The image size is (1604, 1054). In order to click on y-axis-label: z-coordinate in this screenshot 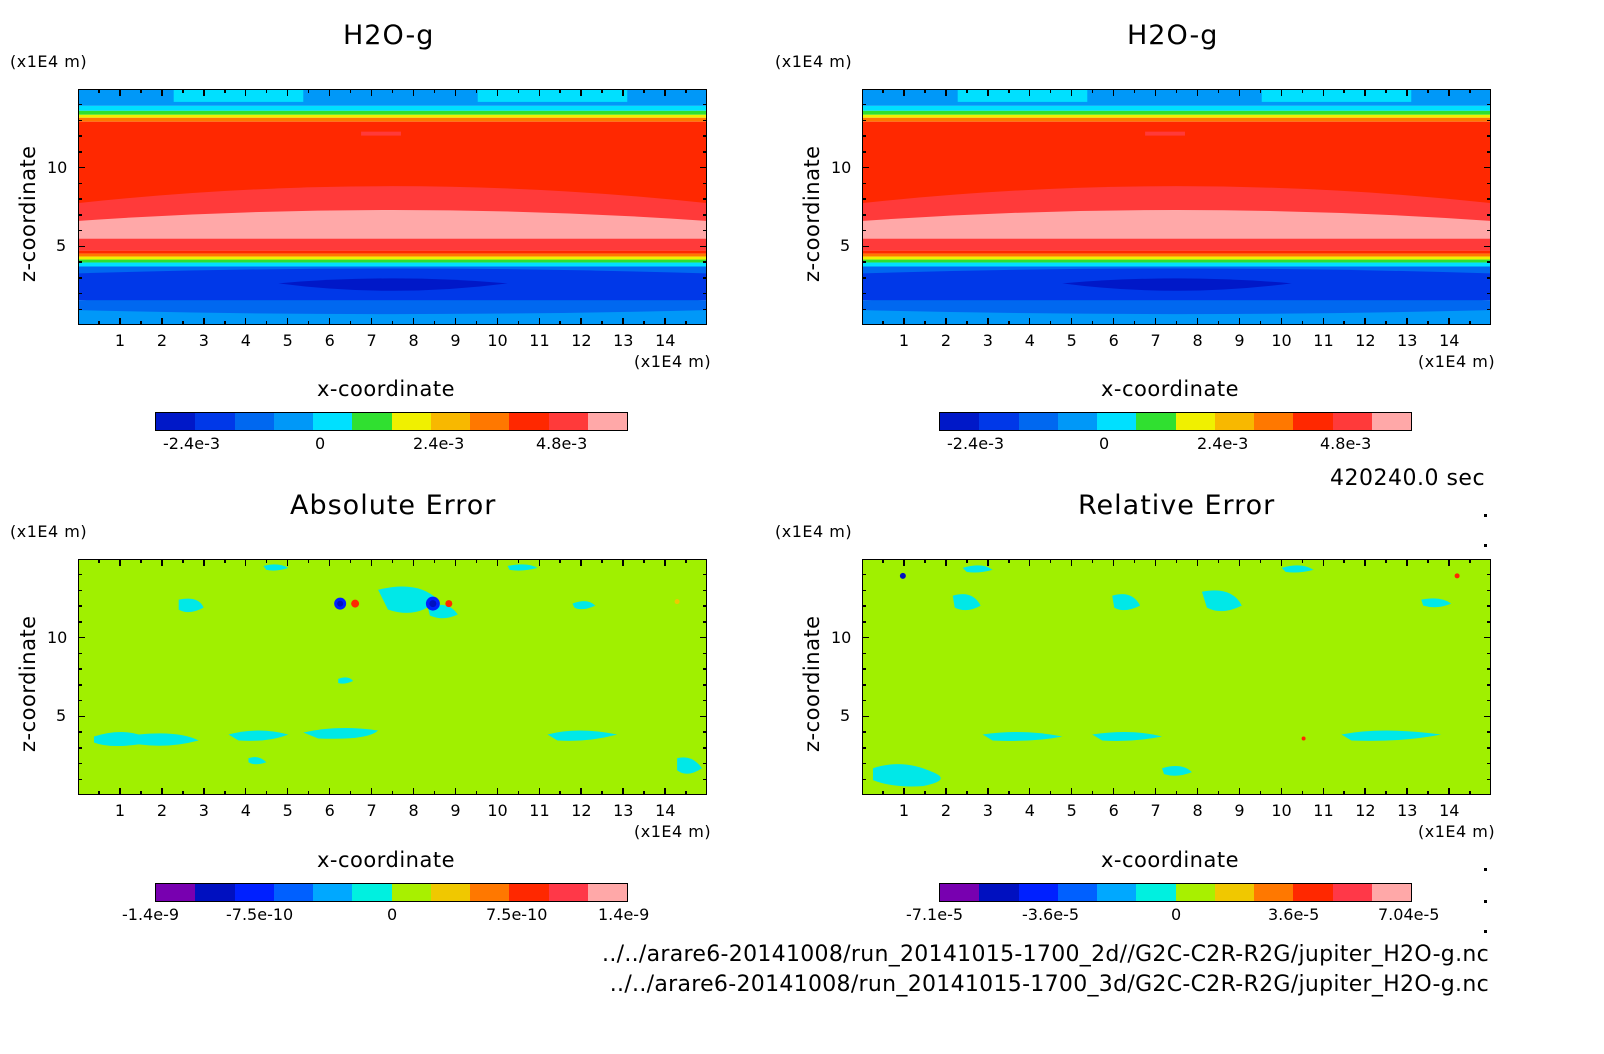, I will do `click(28, 683)`.